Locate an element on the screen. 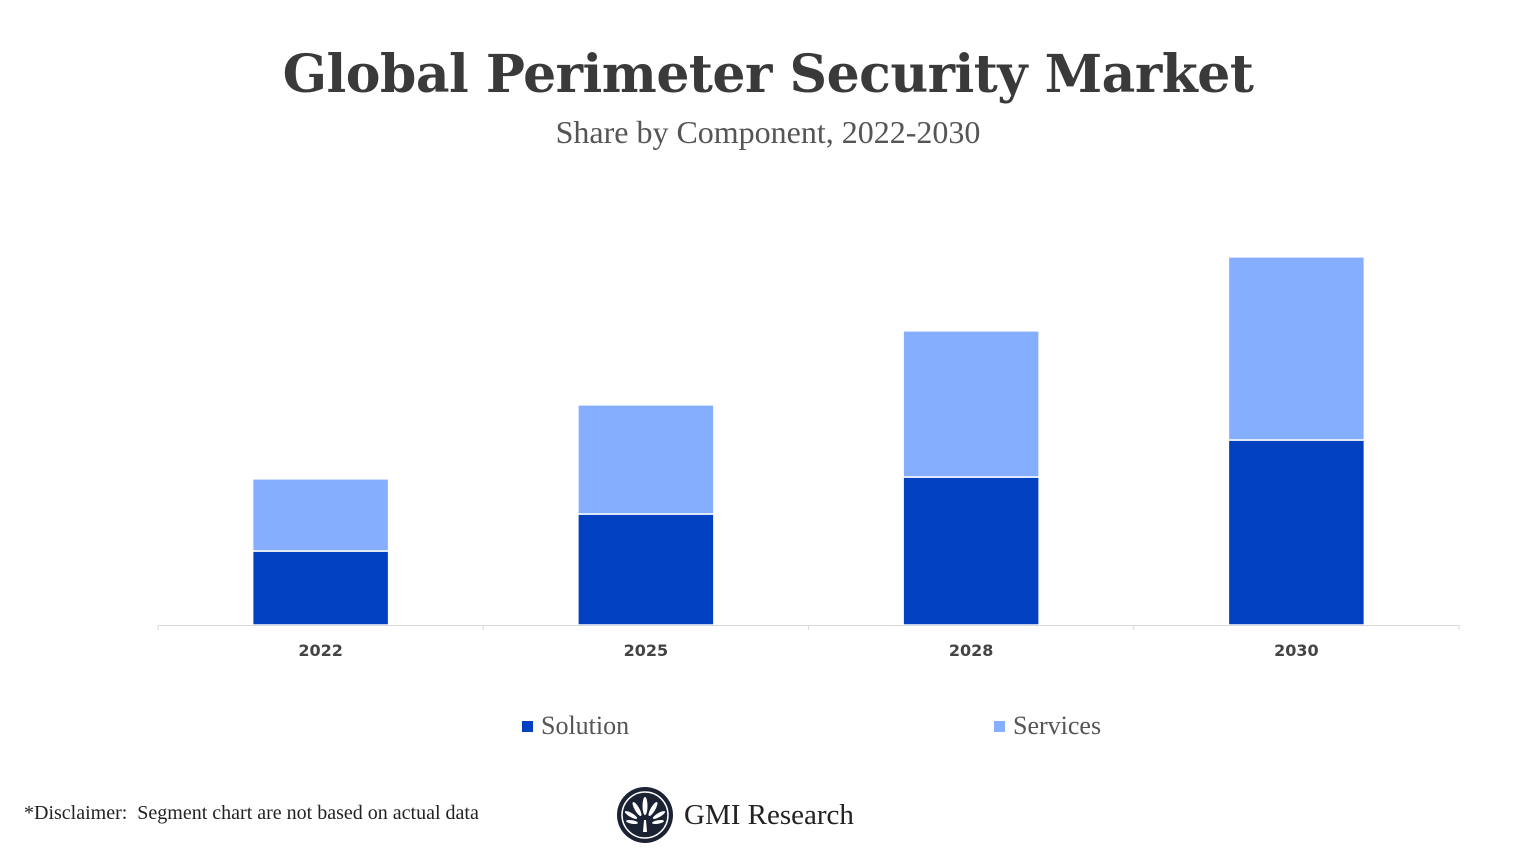 This screenshot has width=1536, height=864. bar-services-2025 is located at coordinates (646, 459).